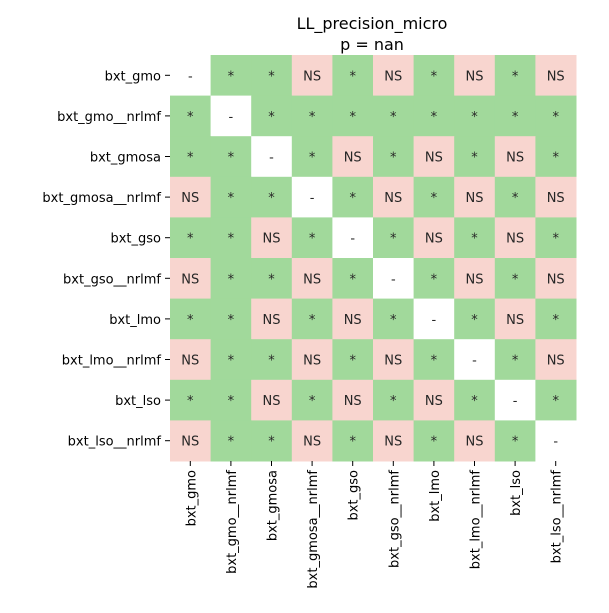  Describe the element at coordinates (372, 24) in the screenshot. I see `chart-title: LL_precision_micro` at that location.